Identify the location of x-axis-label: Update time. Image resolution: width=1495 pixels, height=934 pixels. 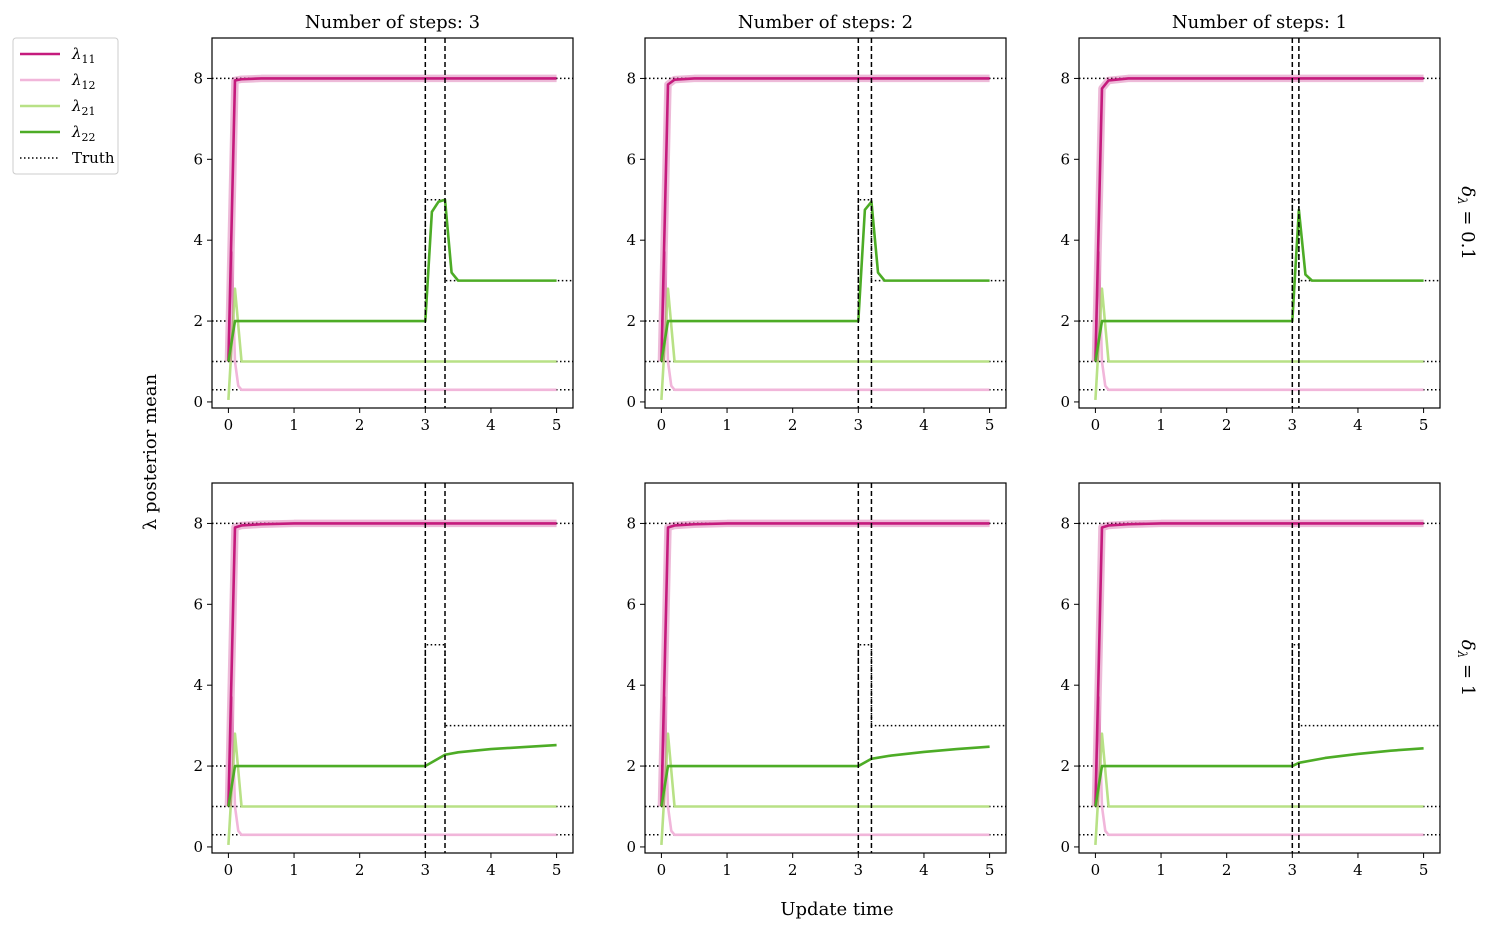
(836, 909).